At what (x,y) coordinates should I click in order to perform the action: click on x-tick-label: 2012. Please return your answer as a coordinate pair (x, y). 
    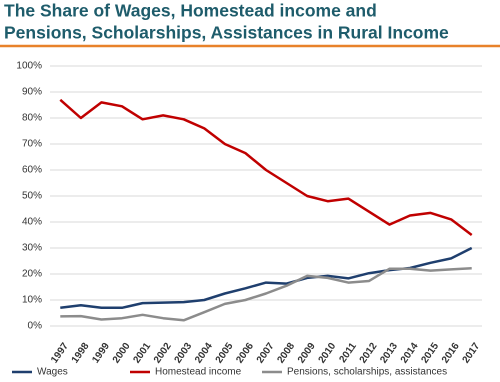
    Looking at the image, I should click on (369, 353).